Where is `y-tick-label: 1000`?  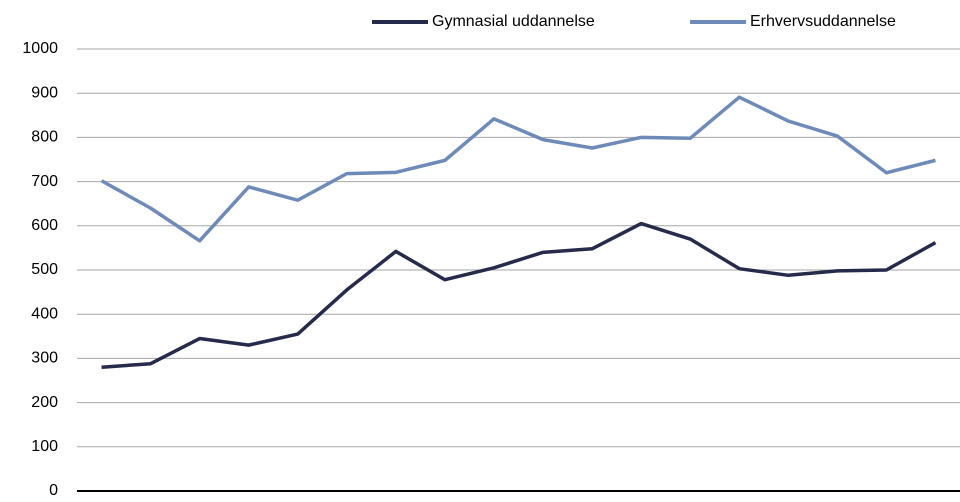
y-tick-label: 1000 is located at coordinates (40, 48).